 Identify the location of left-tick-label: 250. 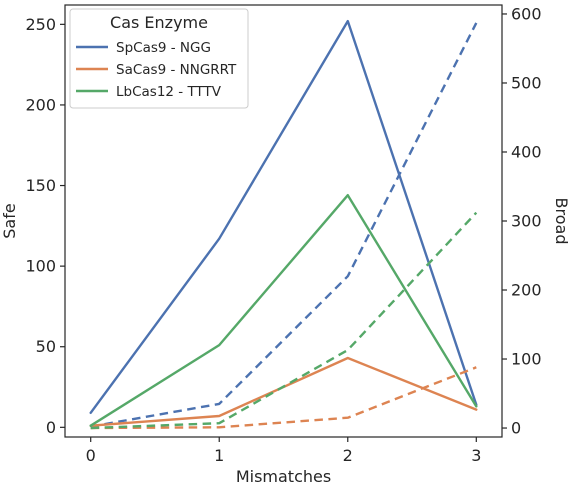
(40, 24).